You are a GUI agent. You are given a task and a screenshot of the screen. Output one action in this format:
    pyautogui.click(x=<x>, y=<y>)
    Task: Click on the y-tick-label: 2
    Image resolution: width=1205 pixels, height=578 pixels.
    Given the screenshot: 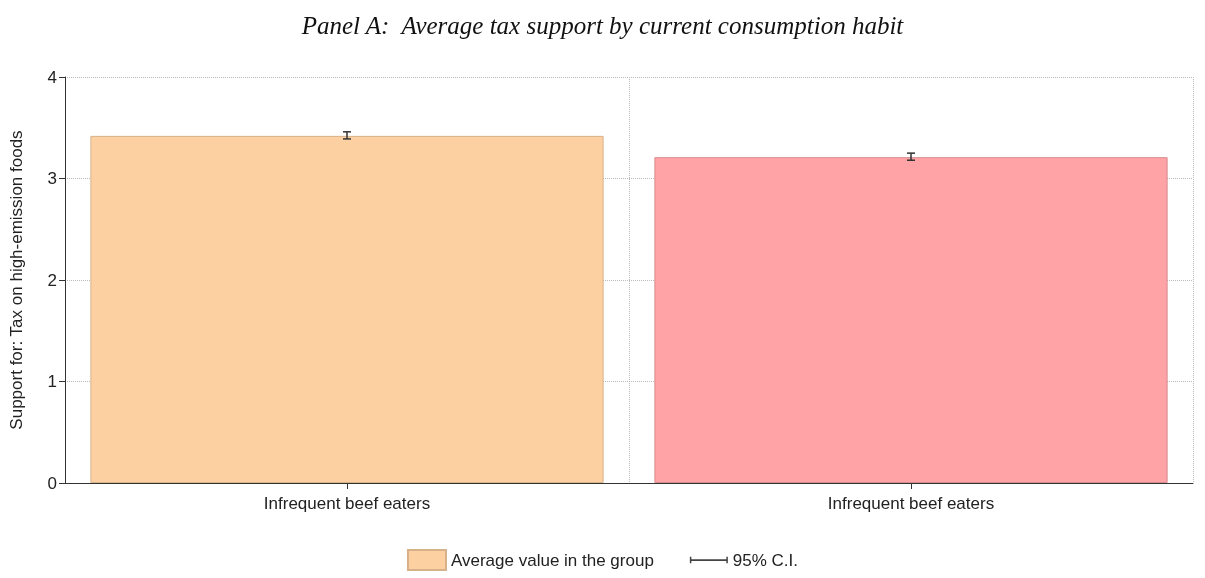 What is the action you would take?
    pyautogui.click(x=52, y=280)
    